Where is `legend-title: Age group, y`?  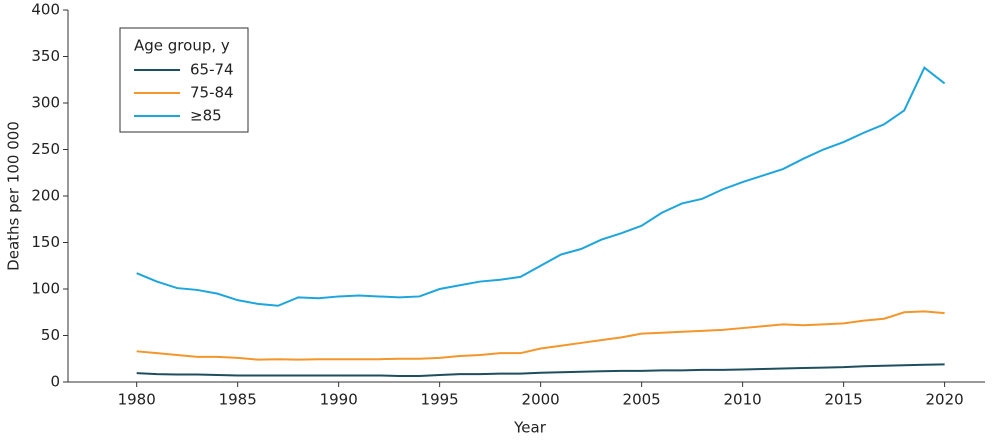
legend-title: Age group, y is located at coordinates (182, 46).